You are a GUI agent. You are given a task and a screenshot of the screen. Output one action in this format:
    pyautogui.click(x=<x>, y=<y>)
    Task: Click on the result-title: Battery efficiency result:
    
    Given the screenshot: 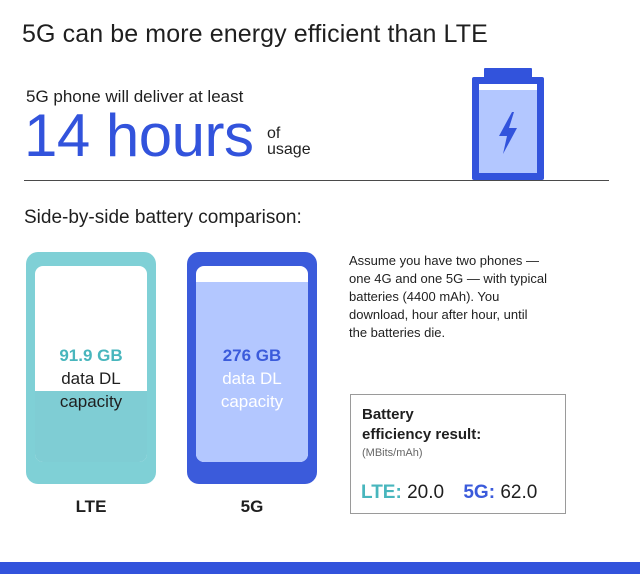 What is the action you would take?
    pyautogui.click(x=452, y=425)
    